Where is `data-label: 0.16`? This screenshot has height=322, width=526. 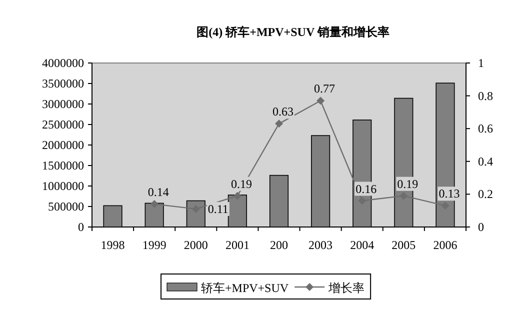 data-label: 0.16 is located at coordinates (366, 189).